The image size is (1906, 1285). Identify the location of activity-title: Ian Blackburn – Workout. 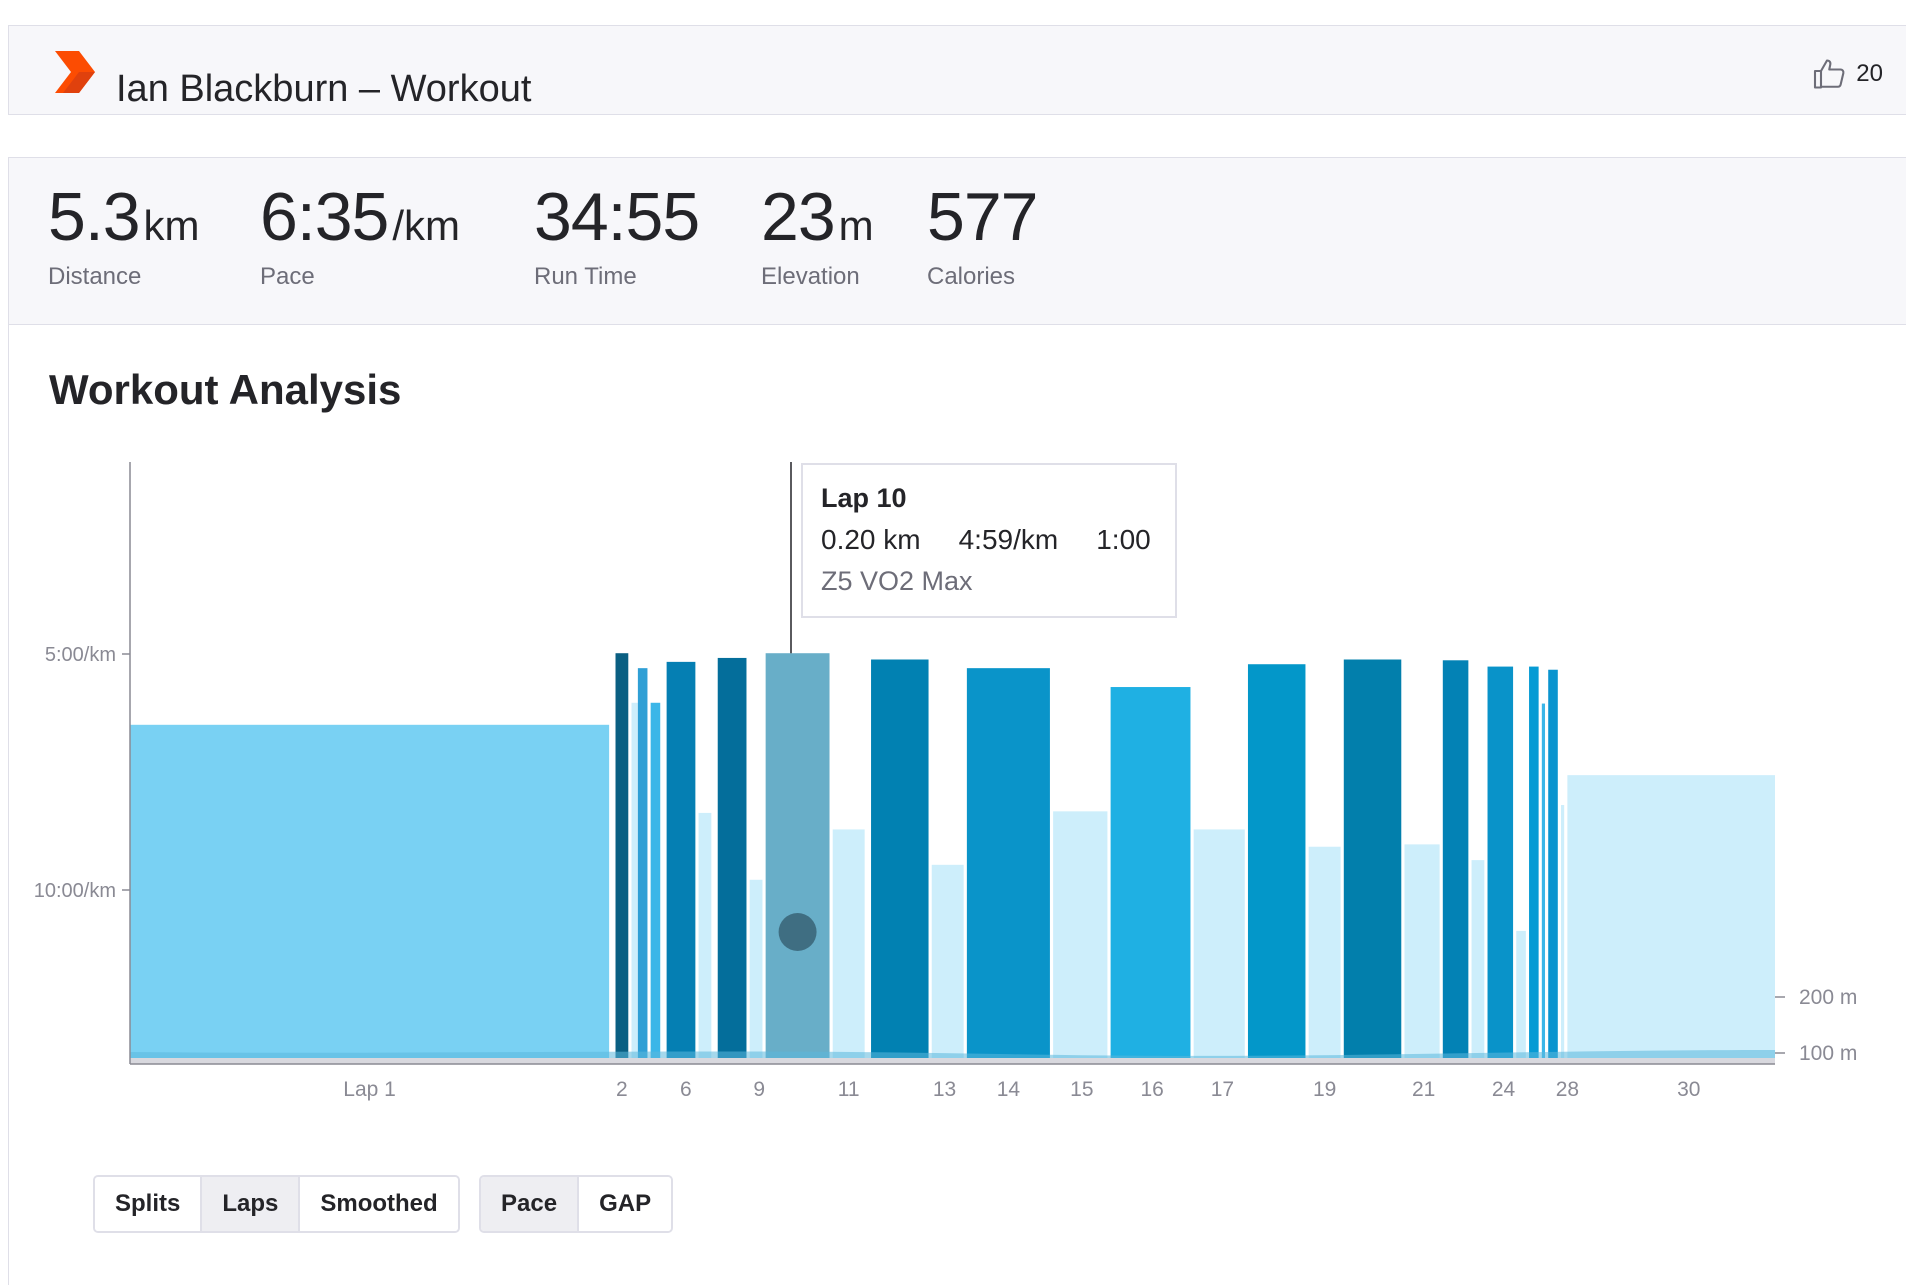
(324, 89).